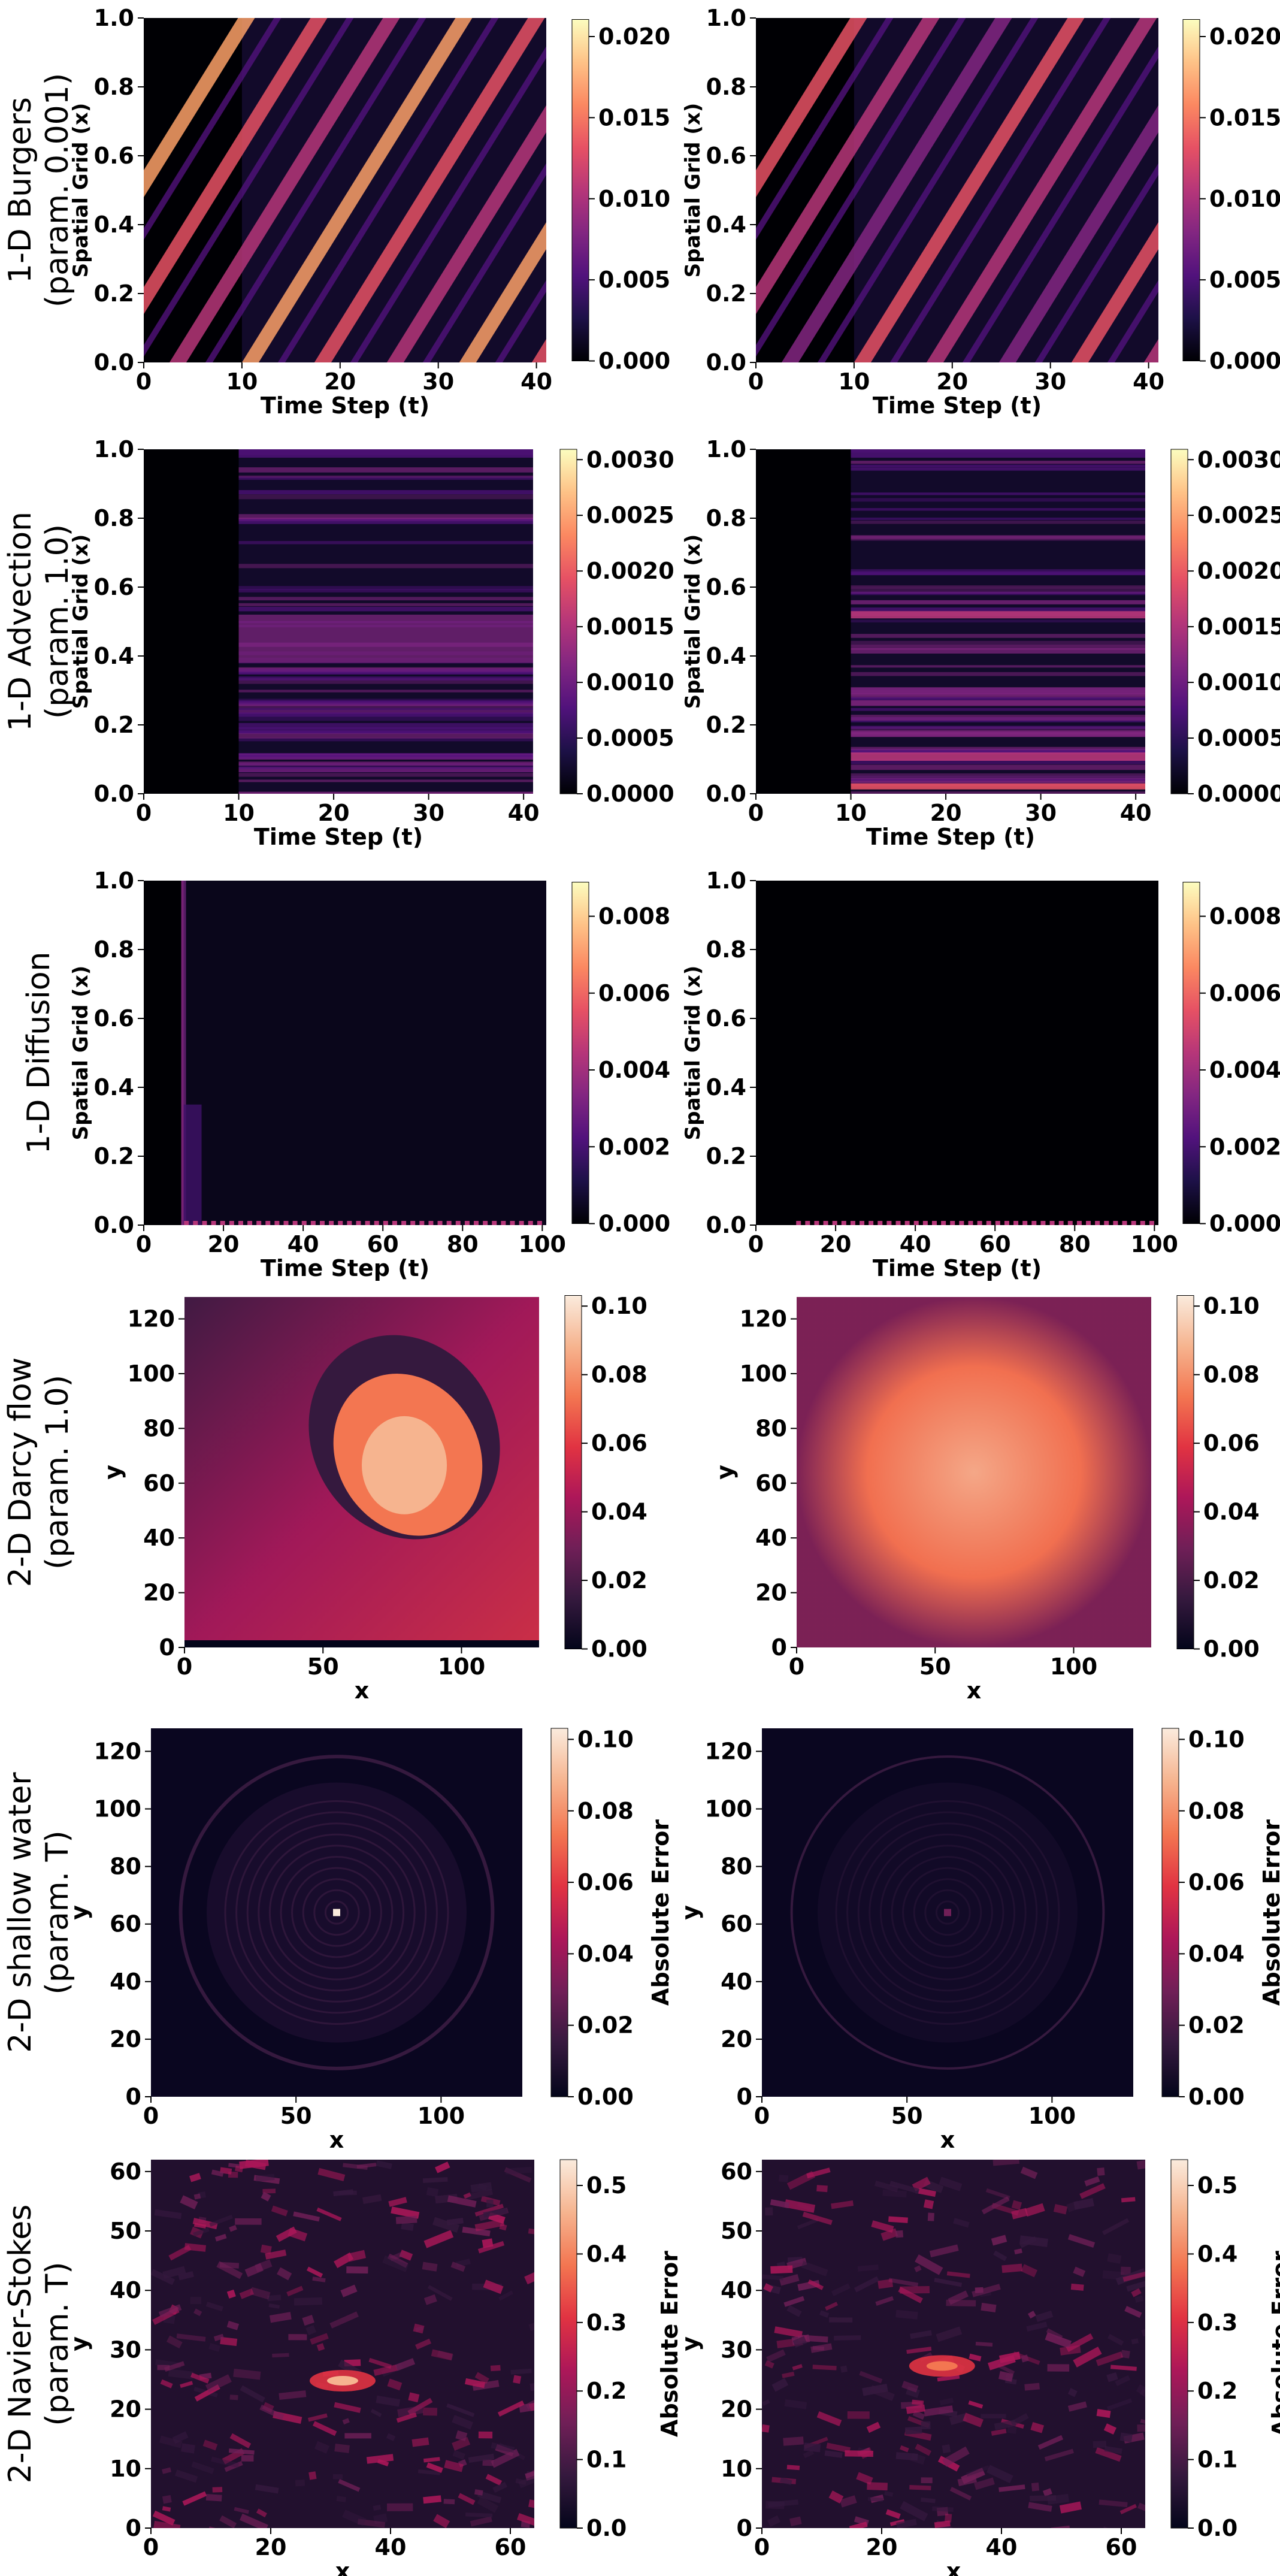  What do you see at coordinates (125, 2469) in the screenshot?
I see `y-tick-label: 10` at bounding box center [125, 2469].